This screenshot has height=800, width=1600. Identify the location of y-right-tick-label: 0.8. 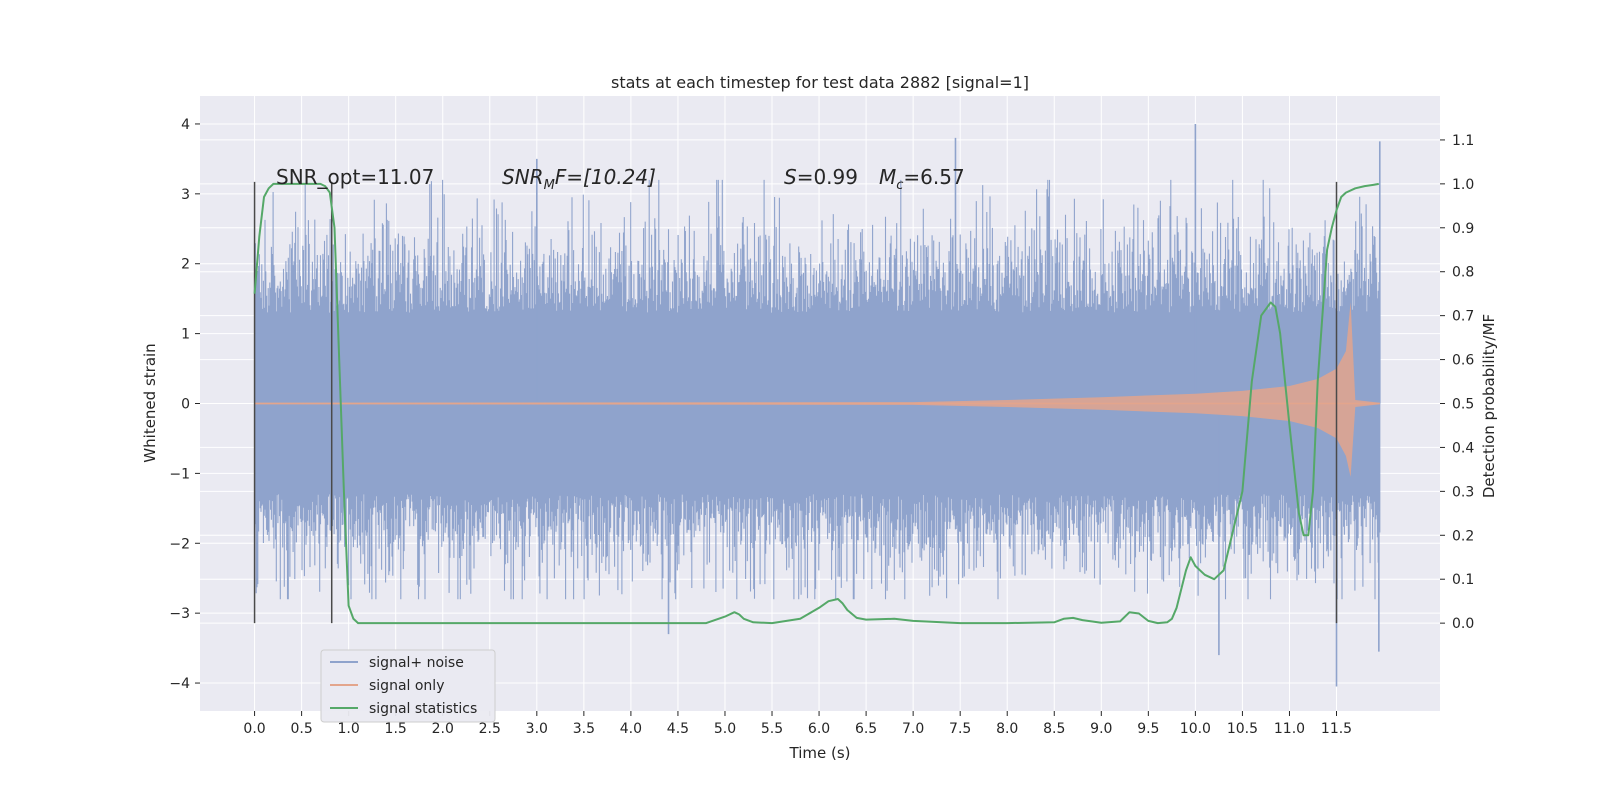
(1463, 273).